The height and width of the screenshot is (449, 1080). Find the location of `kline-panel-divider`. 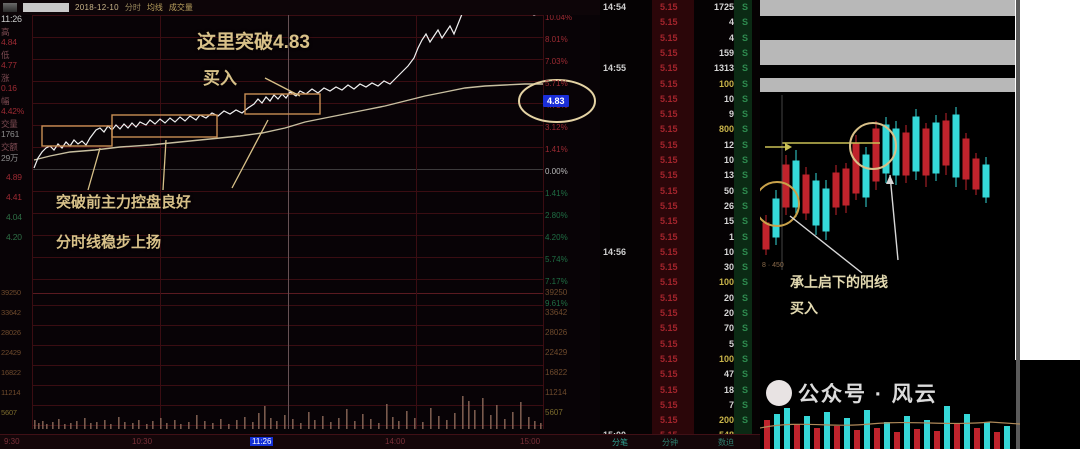

kline-panel-divider is located at coordinates (1018, 224).